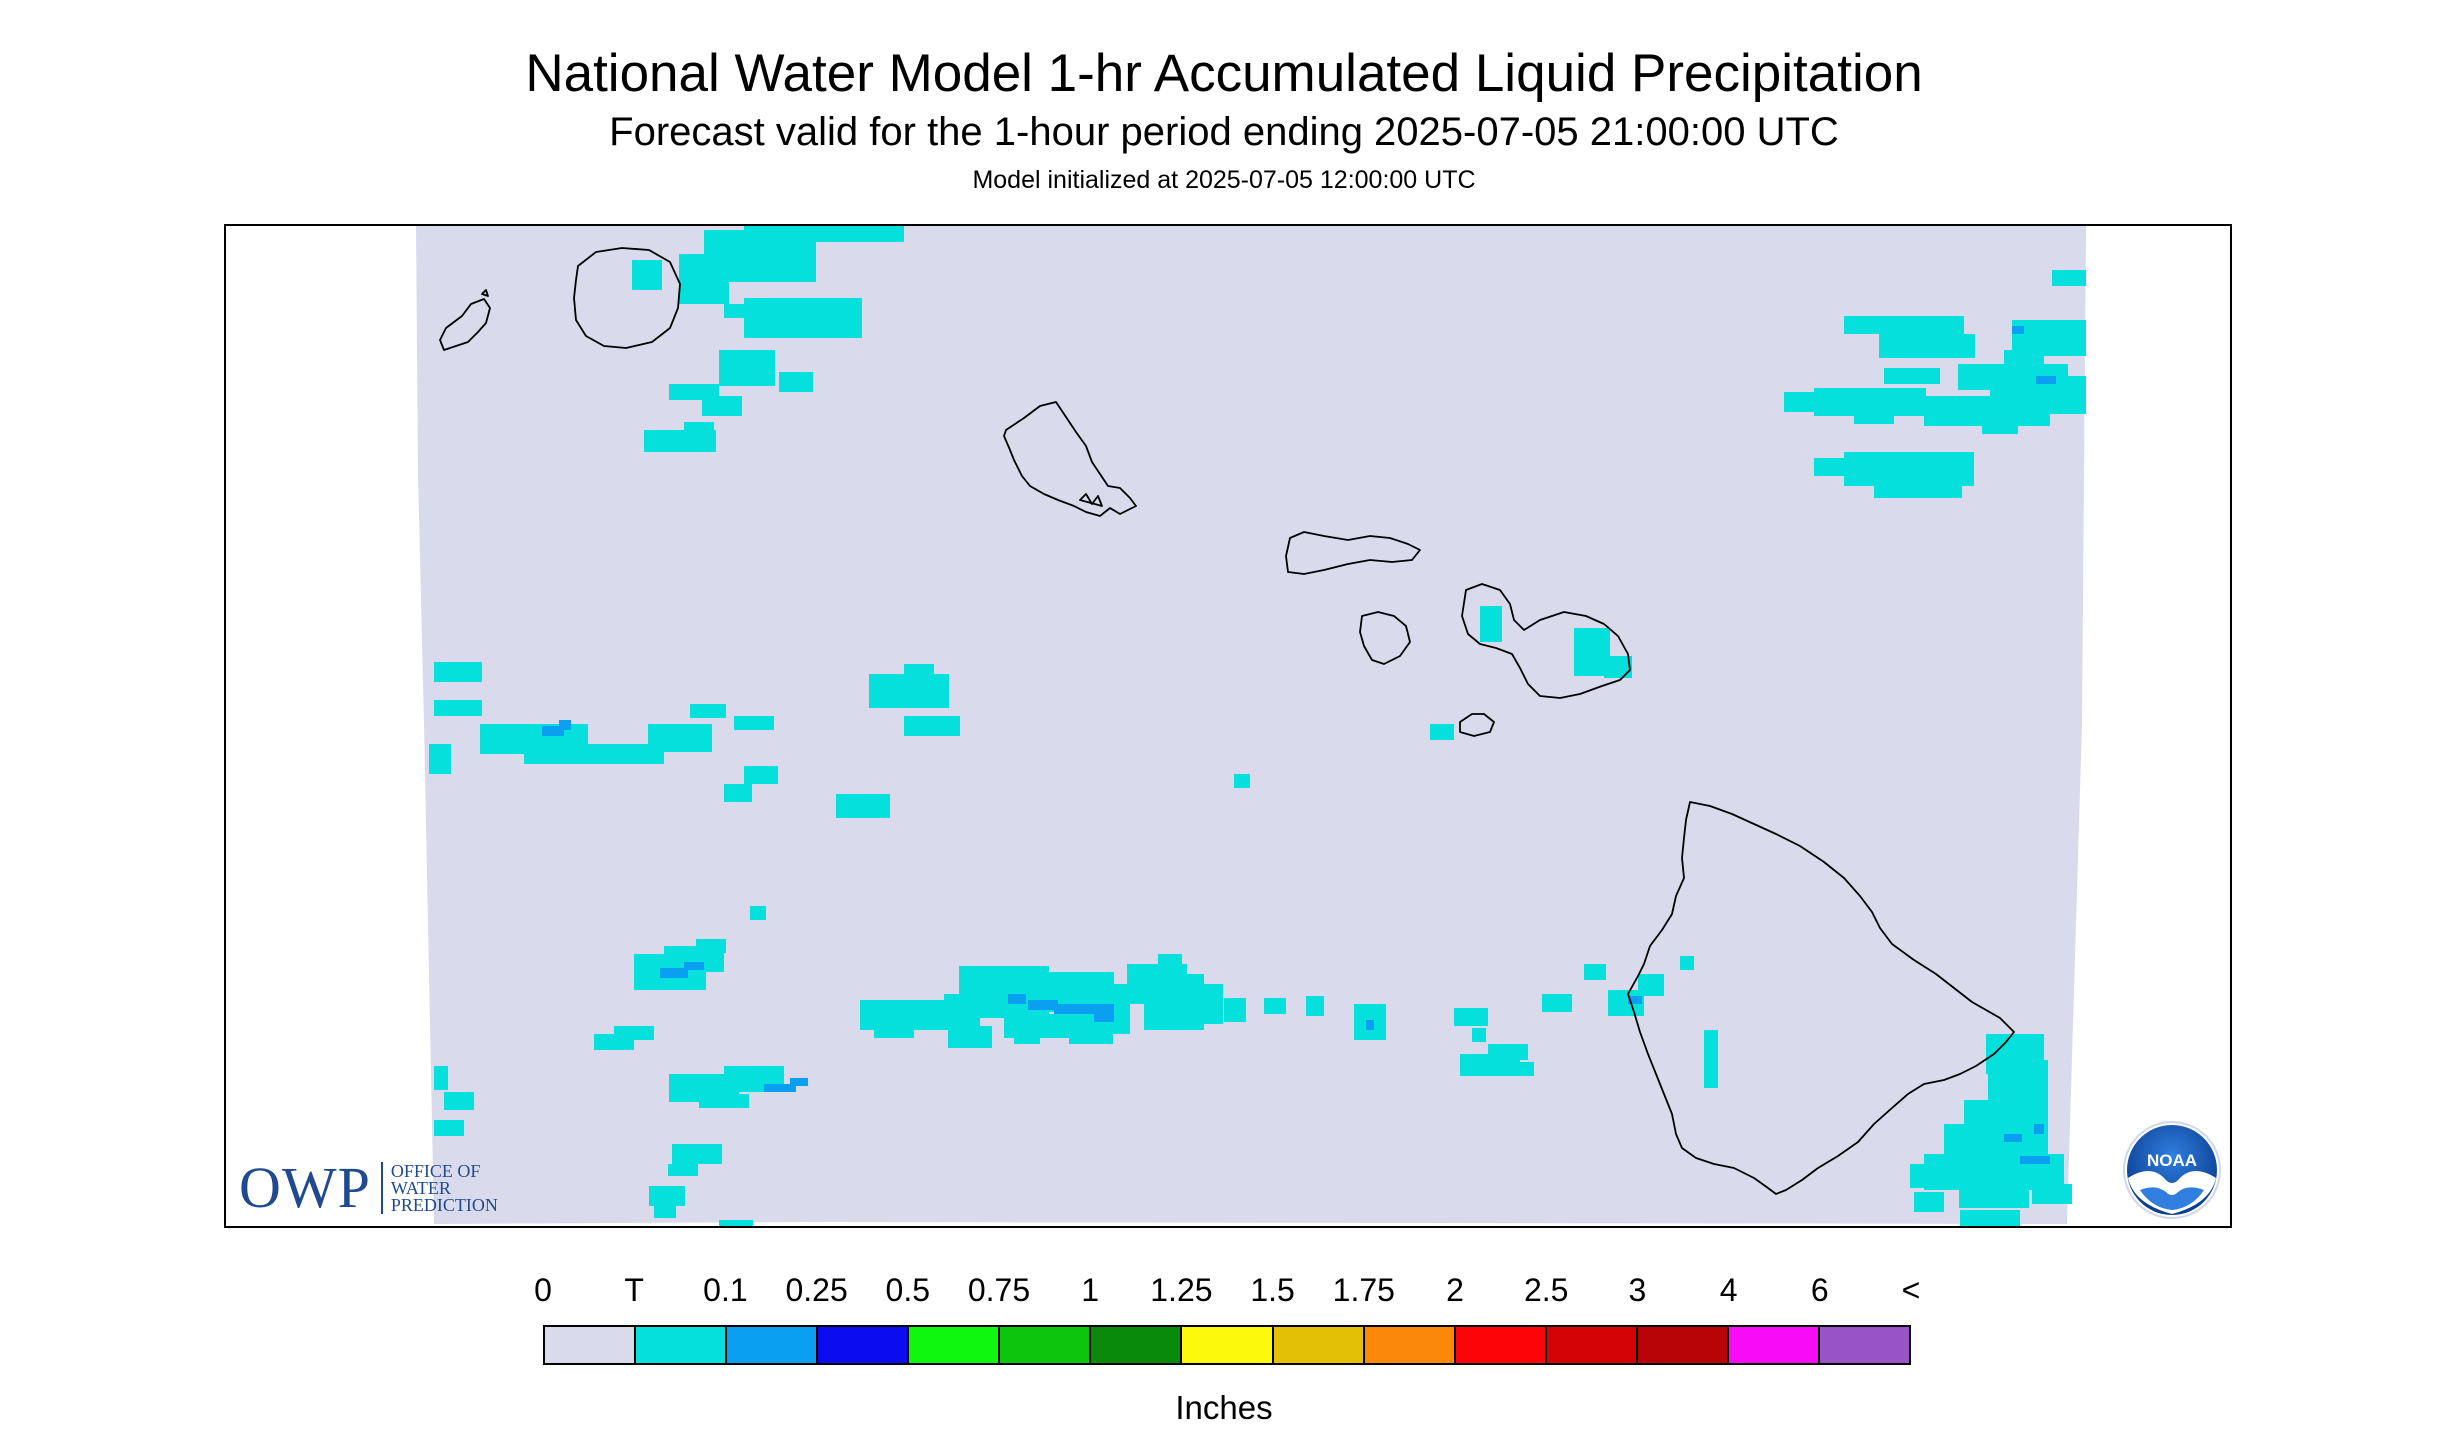 This screenshot has height=1448, width=2448. Describe the element at coordinates (1911, 1290) in the screenshot. I see `legend-tick-label: <` at that location.